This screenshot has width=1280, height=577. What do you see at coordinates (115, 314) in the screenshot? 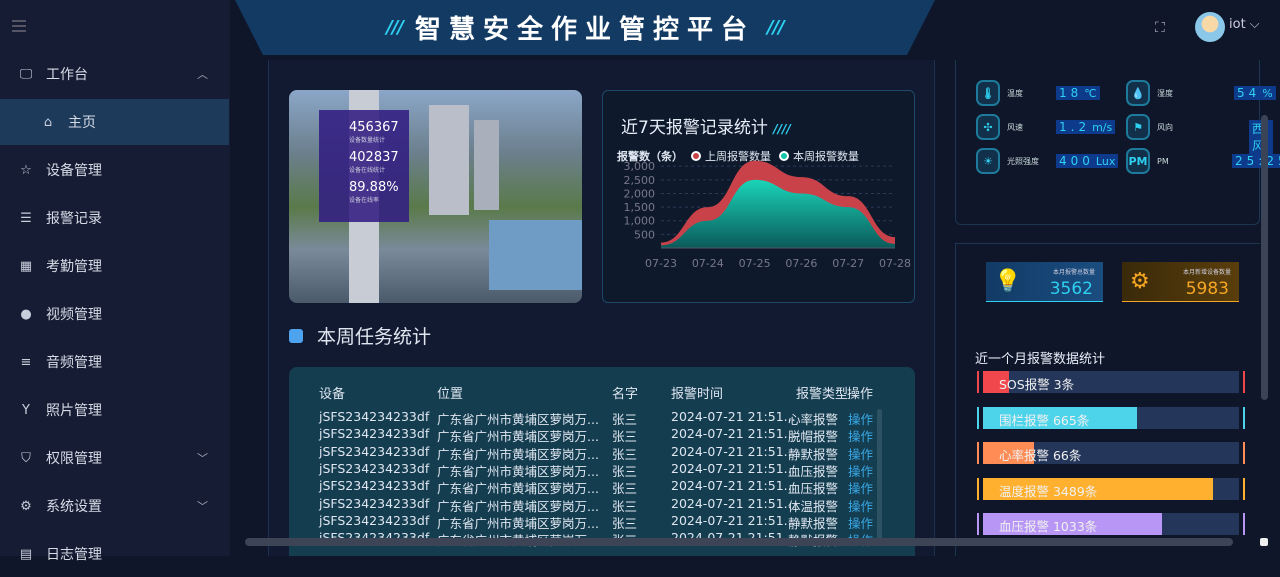
I see `sidebar-item: ● 视频管理` at bounding box center [115, 314].